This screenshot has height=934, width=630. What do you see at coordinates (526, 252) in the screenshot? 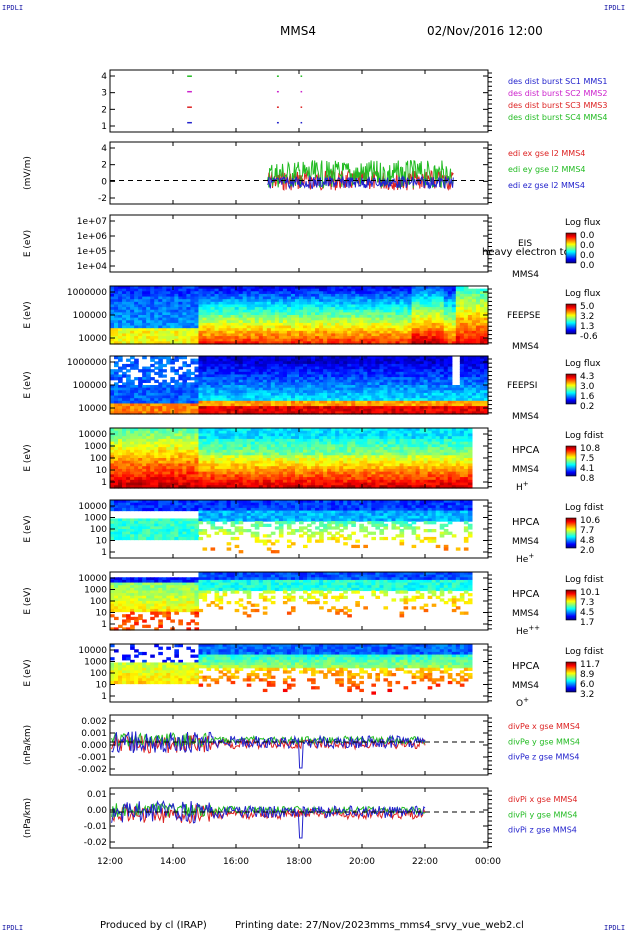
I see `panel-eis-overlay-label: heavy electron to` at bounding box center [526, 252].